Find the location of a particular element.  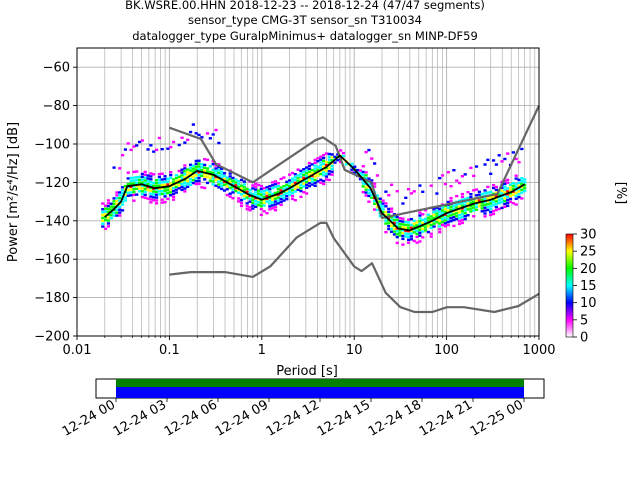

y-tick-label: −140 is located at coordinates (52, 221).